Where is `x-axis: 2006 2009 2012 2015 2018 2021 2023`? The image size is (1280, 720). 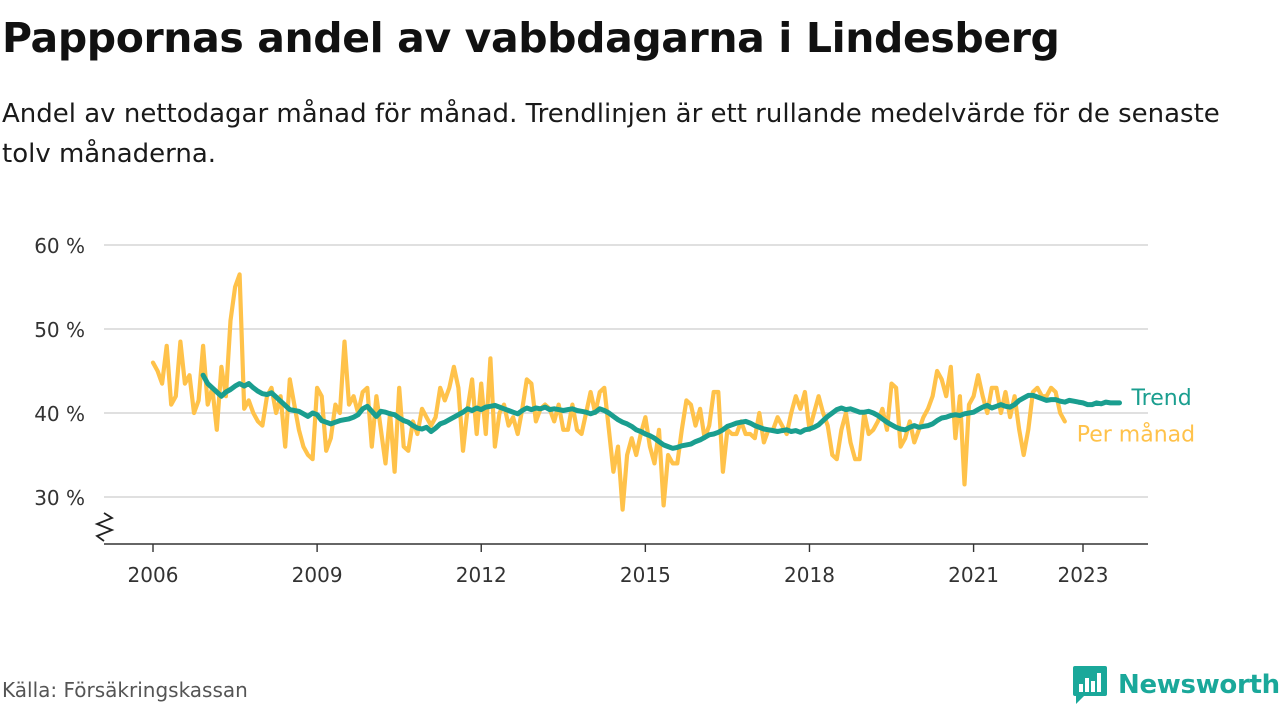
x-axis: 2006 2009 2012 2015 2018 2021 2023 is located at coordinates (621, 549).